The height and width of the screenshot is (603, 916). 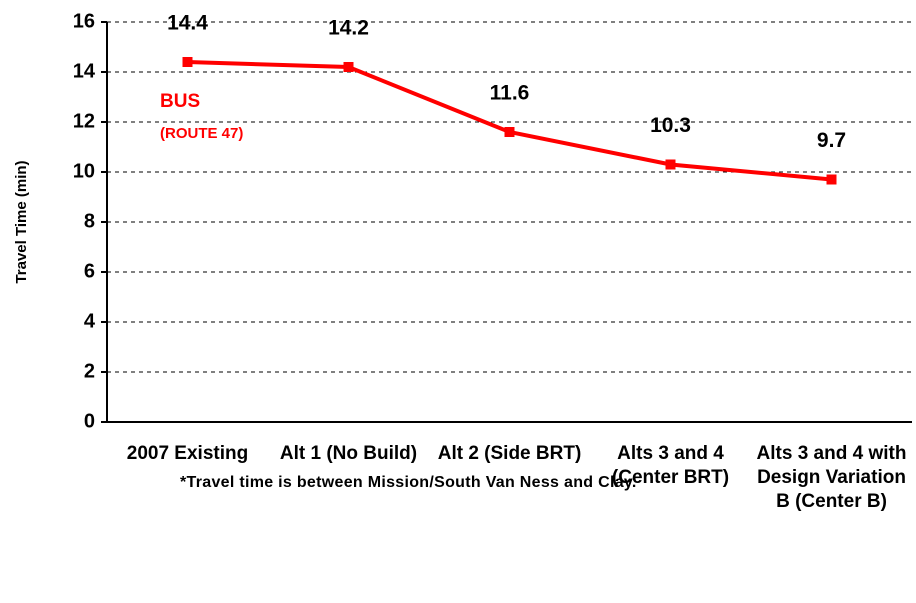 What do you see at coordinates (670, 125) in the screenshot?
I see `data-label: 10.3` at bounding box center [670, 125].